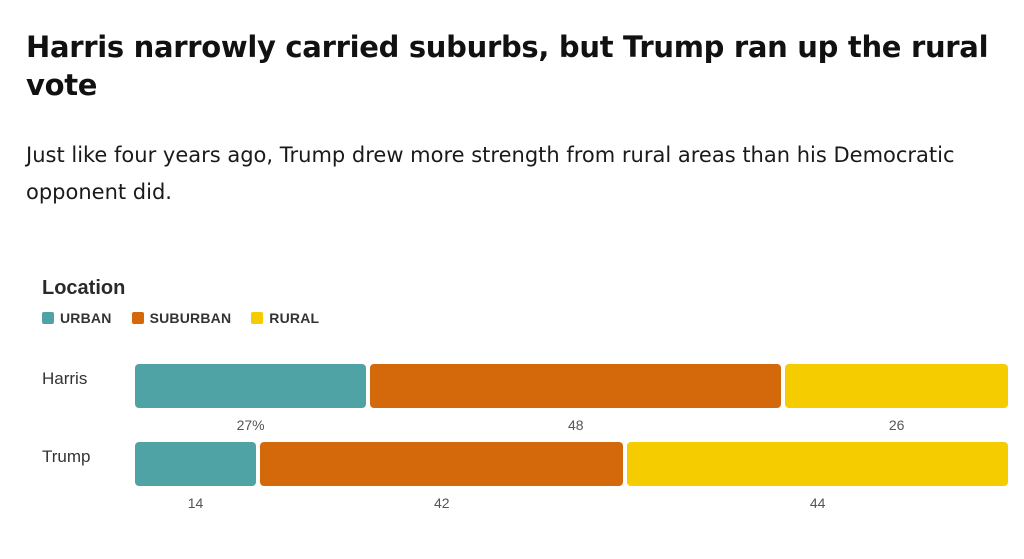  I want to click on bar-harris-rural, so click(896, 386).